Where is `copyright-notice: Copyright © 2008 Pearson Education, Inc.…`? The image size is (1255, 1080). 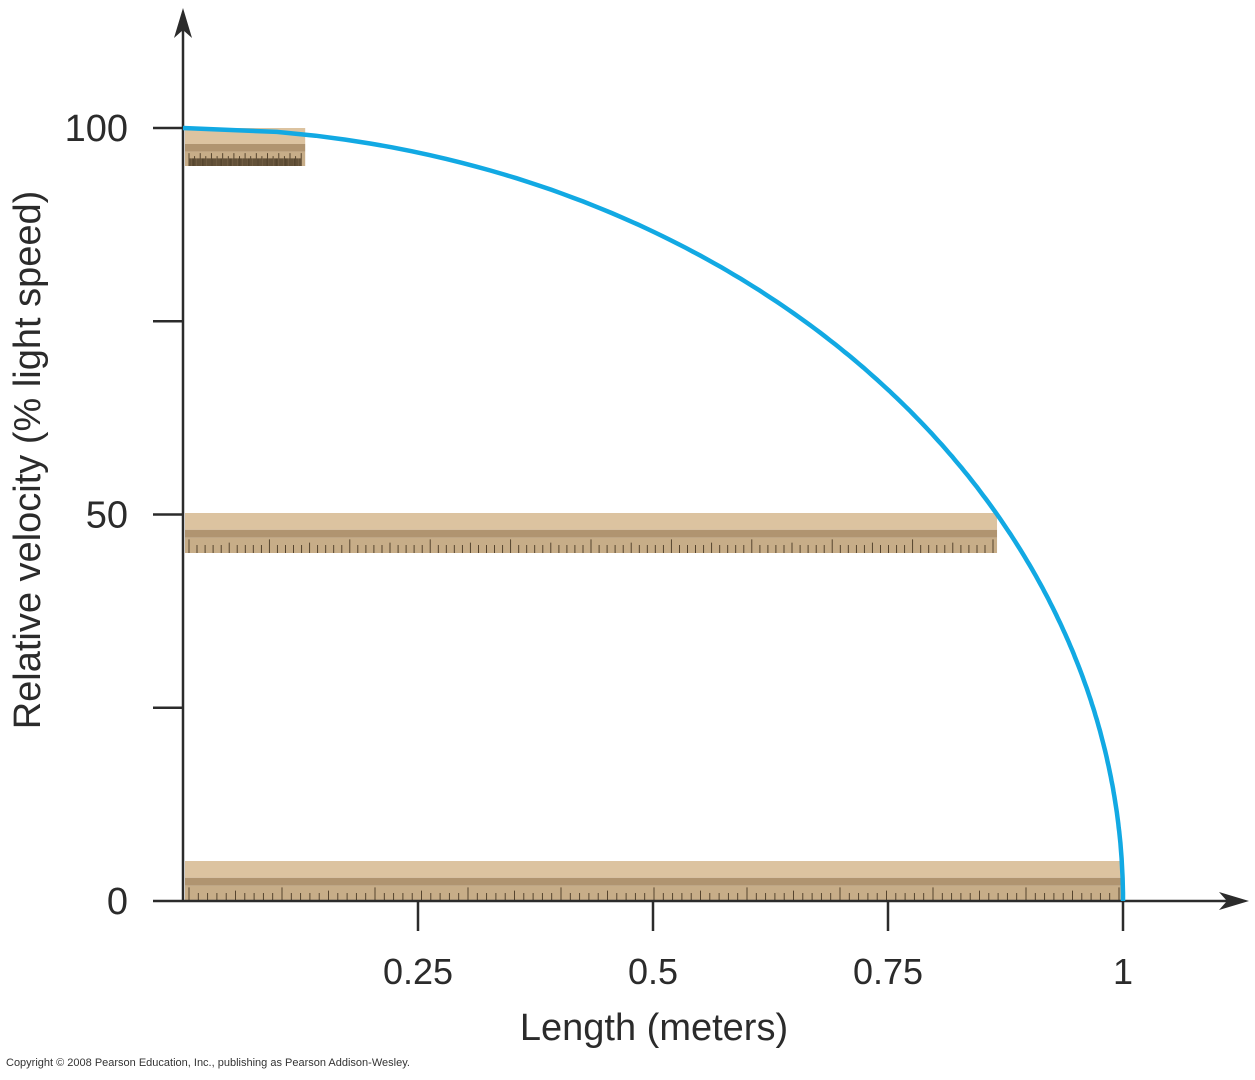
copyright-notice: Copyright © 2008 Pearson Education, Inc.… is located at coordinates (208, 1063).